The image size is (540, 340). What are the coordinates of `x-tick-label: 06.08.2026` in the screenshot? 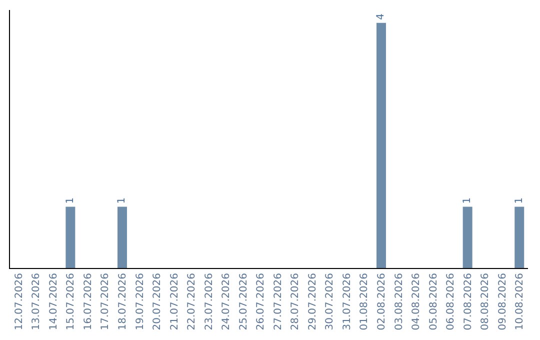 It's located at (451, 301).